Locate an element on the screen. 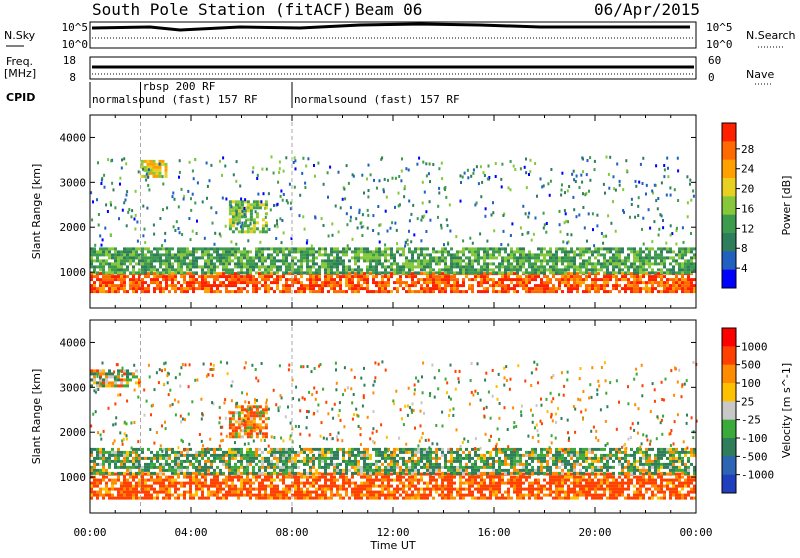 The height and width of the screenshot is (558, 800). nsky-tick-bottom: 10^0 is located at coordinates (75, 44).